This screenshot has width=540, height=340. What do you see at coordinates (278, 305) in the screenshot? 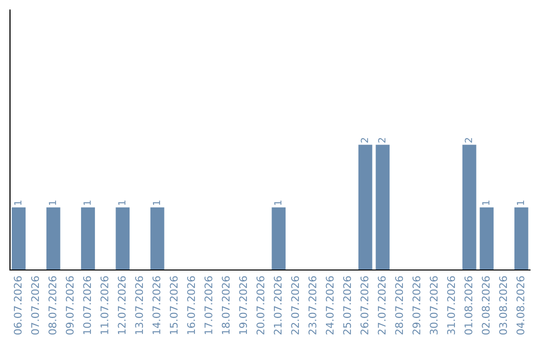
I see `x-tick-label: 21.07.2026` at bounding box center [278, 305].